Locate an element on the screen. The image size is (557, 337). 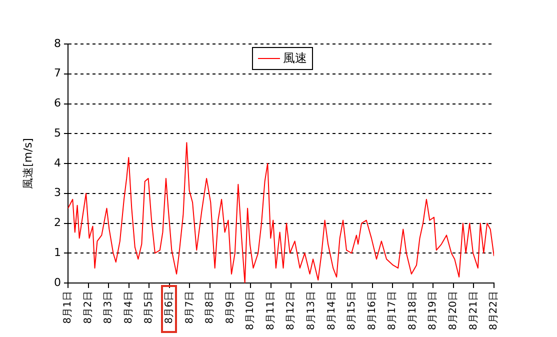
x-tick-label: 8月15日 is located at coordinates (352, 310).